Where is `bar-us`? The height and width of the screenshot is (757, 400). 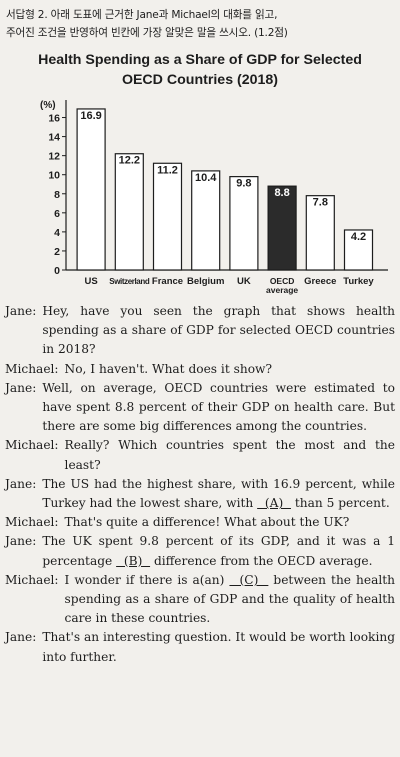 bar-us is located at coordinates (91, 189).